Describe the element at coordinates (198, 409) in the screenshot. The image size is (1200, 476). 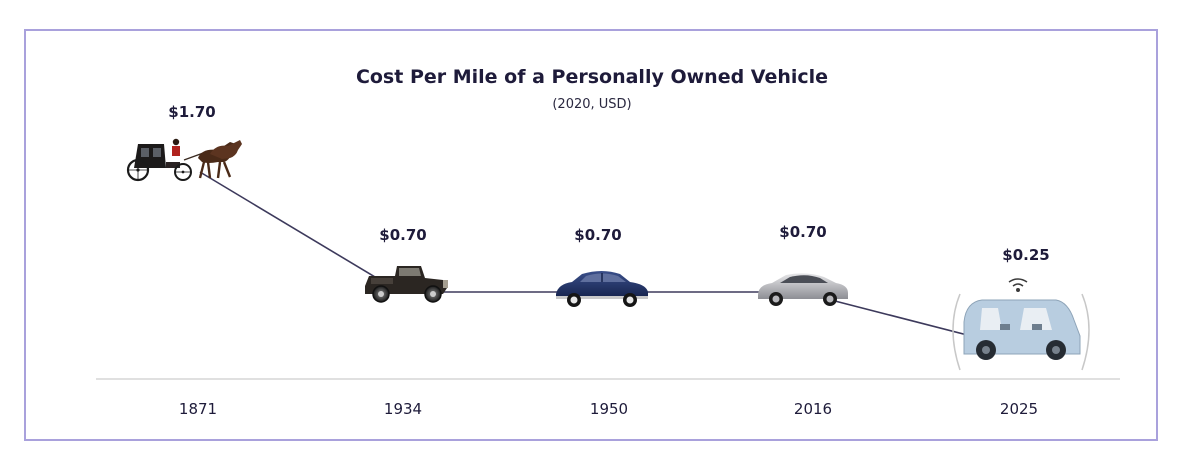
I see `tick-label-1871: 1871` at that location.